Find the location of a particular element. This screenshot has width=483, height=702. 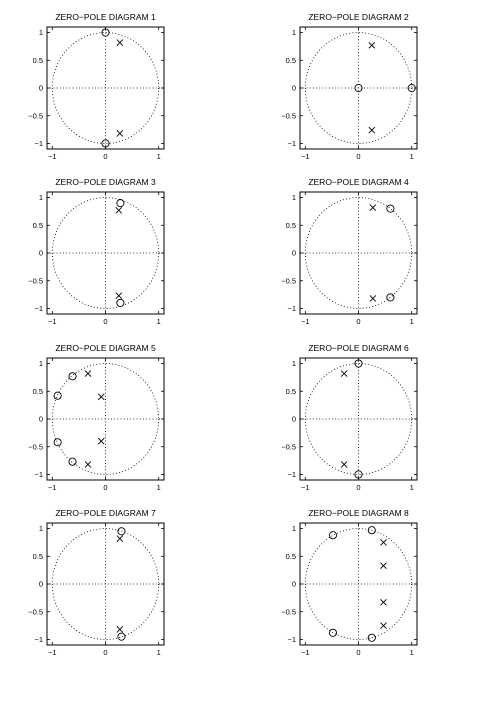

y-tick-label: 0.5 is located at coordinates (38, 60).